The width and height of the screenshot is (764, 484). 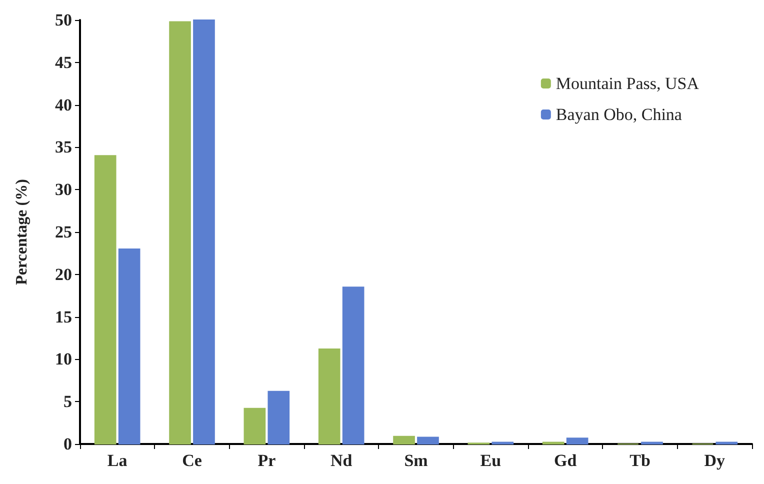 What do you see at coordinates (341, 460) in the screenshot?
I see `x-tick-label: Nd` at bounding box center [341, 460].